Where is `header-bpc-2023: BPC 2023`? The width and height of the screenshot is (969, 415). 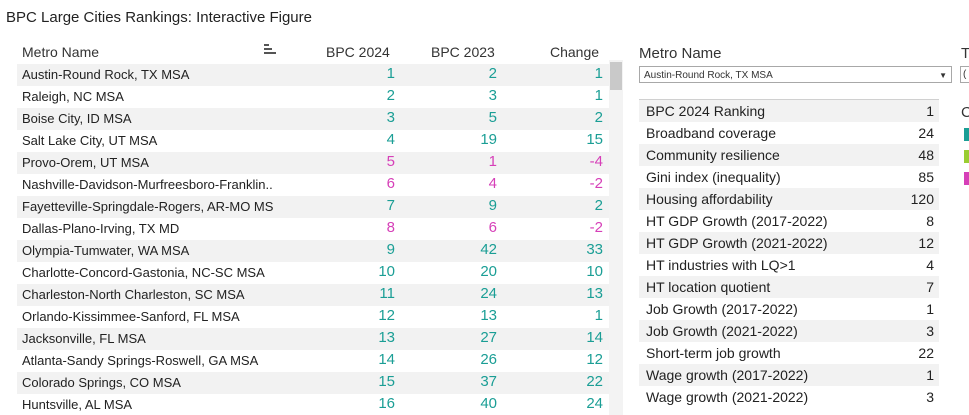 header-bpc-2023: BPC 2023 is located at coordinates (463, 52).